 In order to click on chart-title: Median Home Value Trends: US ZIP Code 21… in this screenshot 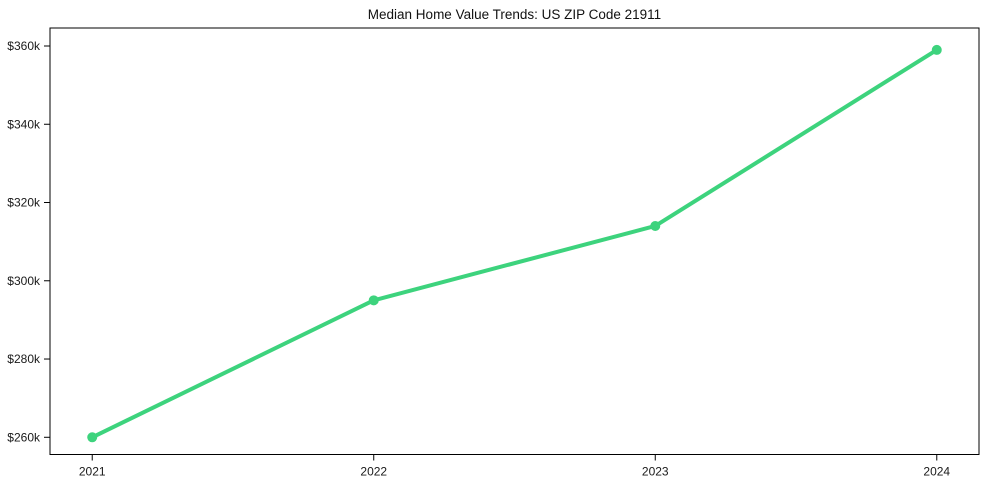, I will do `click(514, 14)`.